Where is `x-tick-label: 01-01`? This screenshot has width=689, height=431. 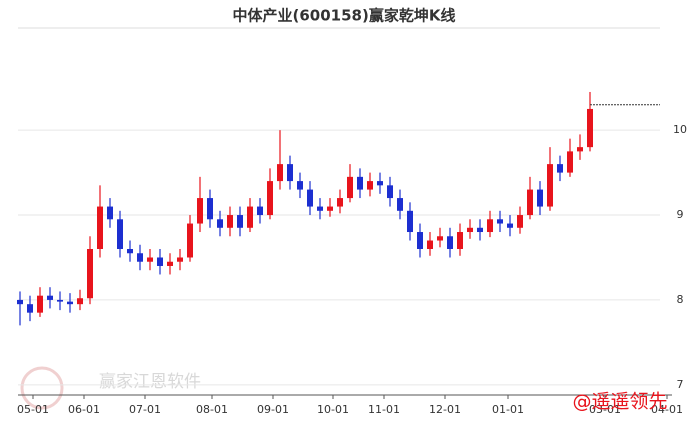
x-tick-label: 01-01 is located at coordinates (508, 409).